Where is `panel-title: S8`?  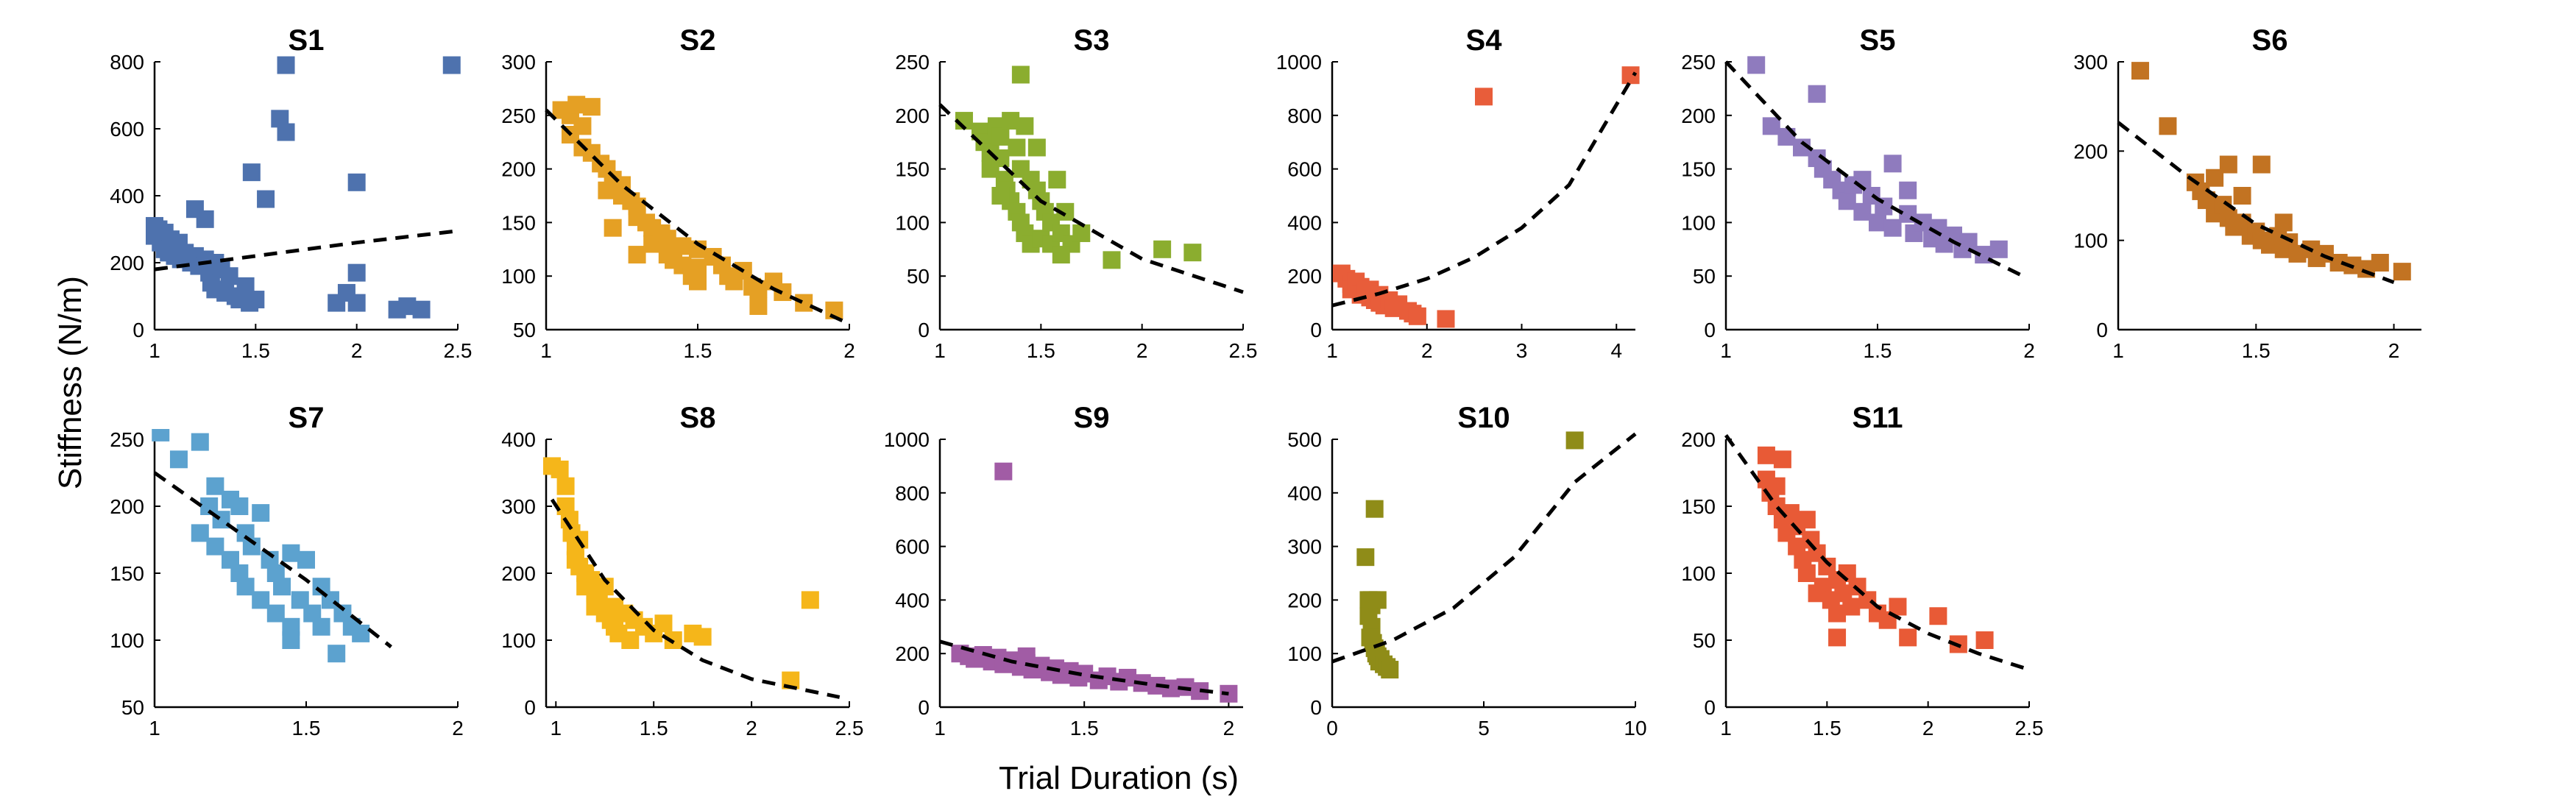
panel-title: S8 is located at coordinates (698, 418).